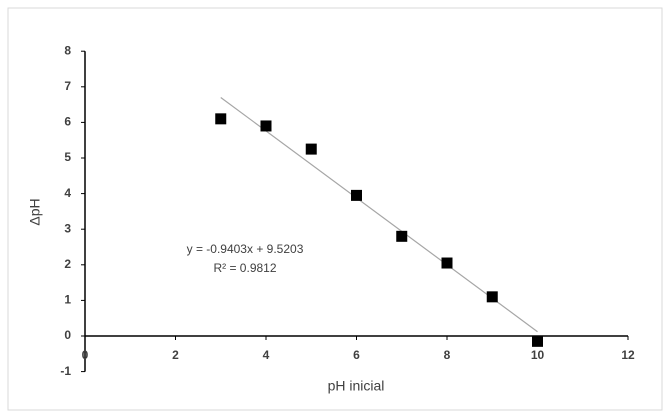 The width and height of the screenshot is (670, 418). What do you see at coordinates (447, 355) in the screenshot?
I see `x-tick-label: 8` at bounding box center [447, 355].